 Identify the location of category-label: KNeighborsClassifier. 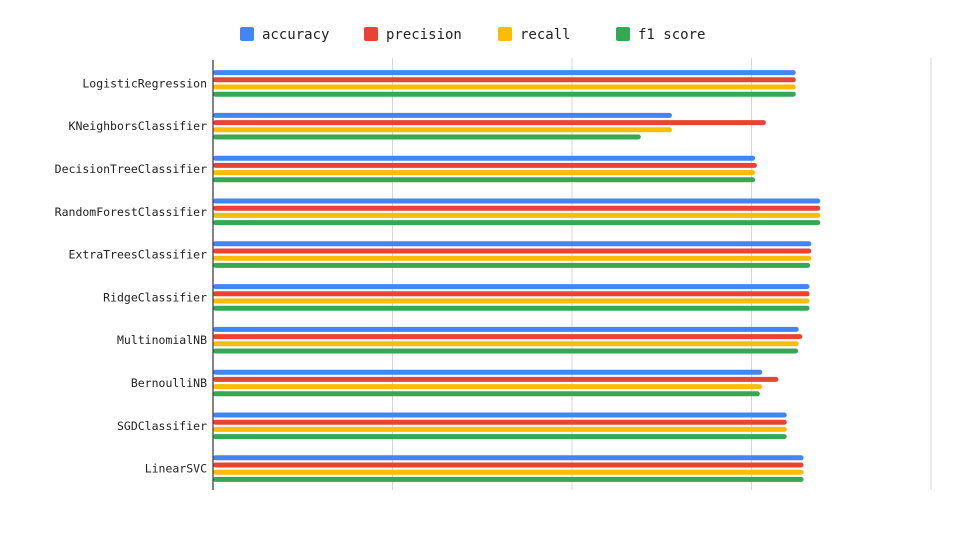
(138, 126).